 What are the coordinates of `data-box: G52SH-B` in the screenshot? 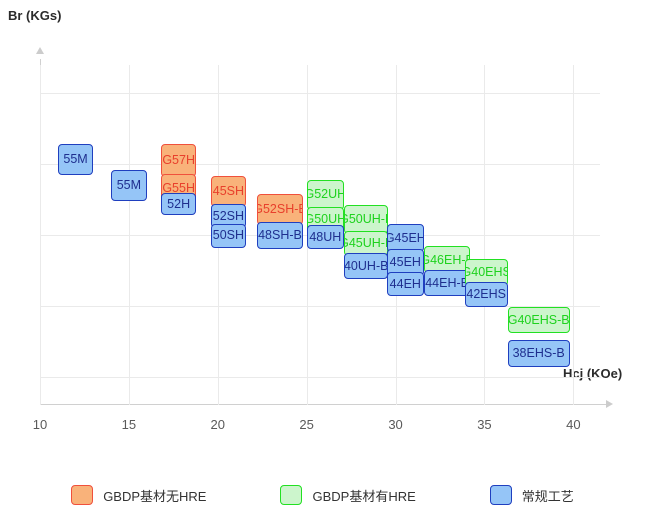 It's located at (280, 209).